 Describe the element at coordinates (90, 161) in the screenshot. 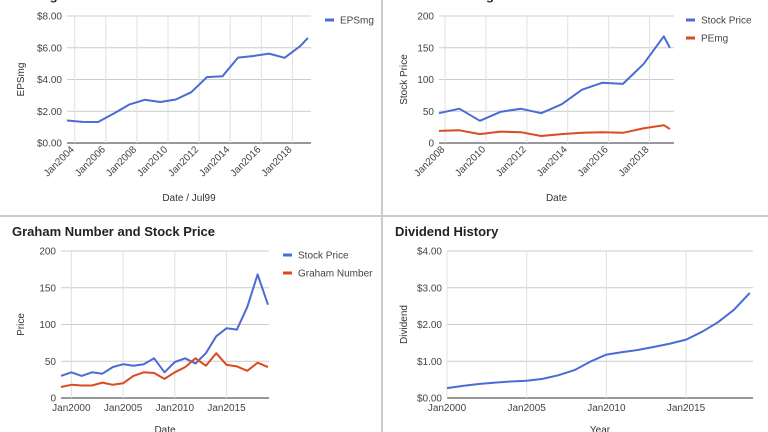

I see `x-tick-label: Jan2006` at that location.